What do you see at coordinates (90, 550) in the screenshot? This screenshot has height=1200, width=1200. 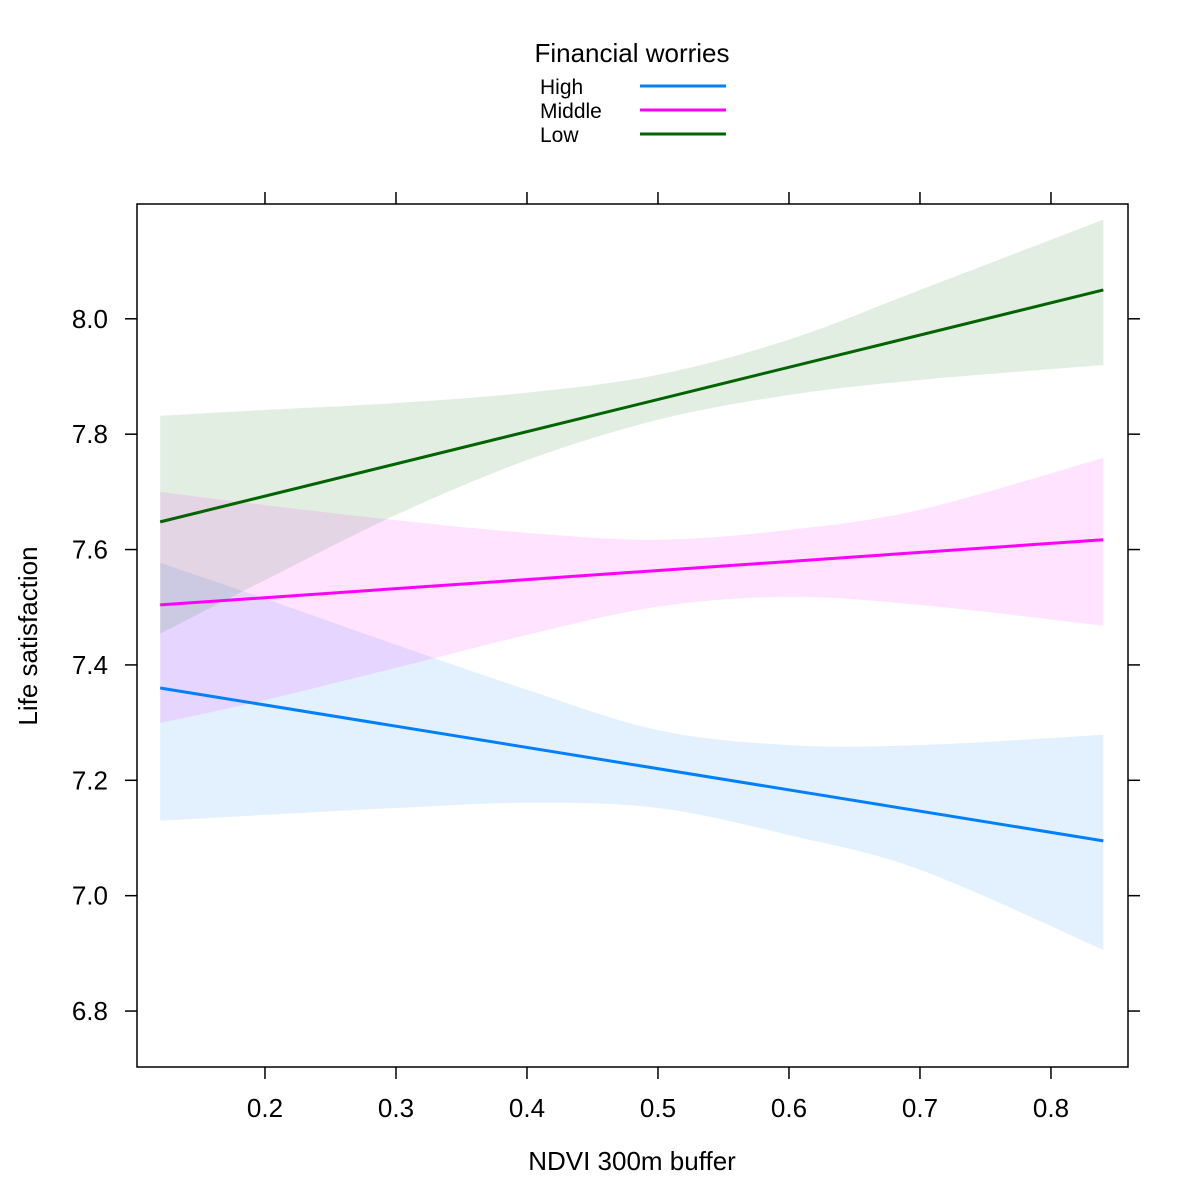 I see `y-tick-label: 7.6` at bounding box center [90, 550].